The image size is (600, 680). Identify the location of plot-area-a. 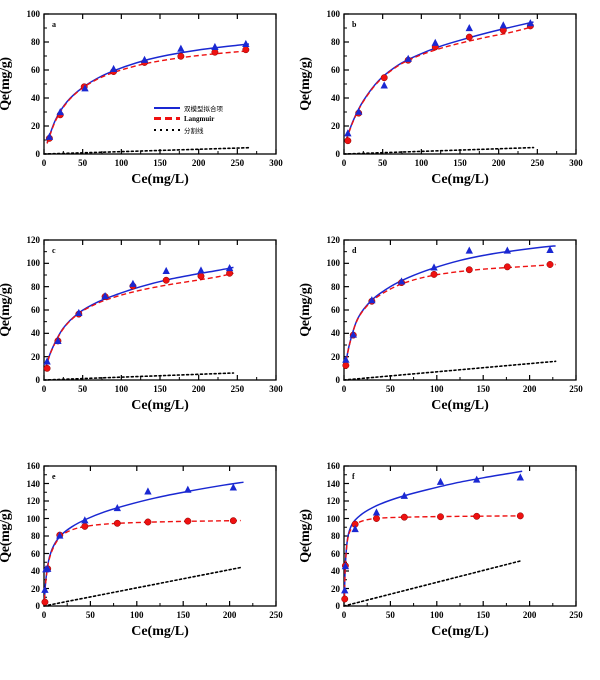
(160, 84).